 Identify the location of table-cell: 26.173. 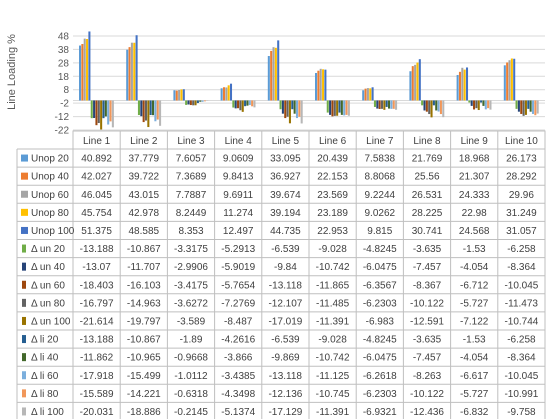
(521, 159).